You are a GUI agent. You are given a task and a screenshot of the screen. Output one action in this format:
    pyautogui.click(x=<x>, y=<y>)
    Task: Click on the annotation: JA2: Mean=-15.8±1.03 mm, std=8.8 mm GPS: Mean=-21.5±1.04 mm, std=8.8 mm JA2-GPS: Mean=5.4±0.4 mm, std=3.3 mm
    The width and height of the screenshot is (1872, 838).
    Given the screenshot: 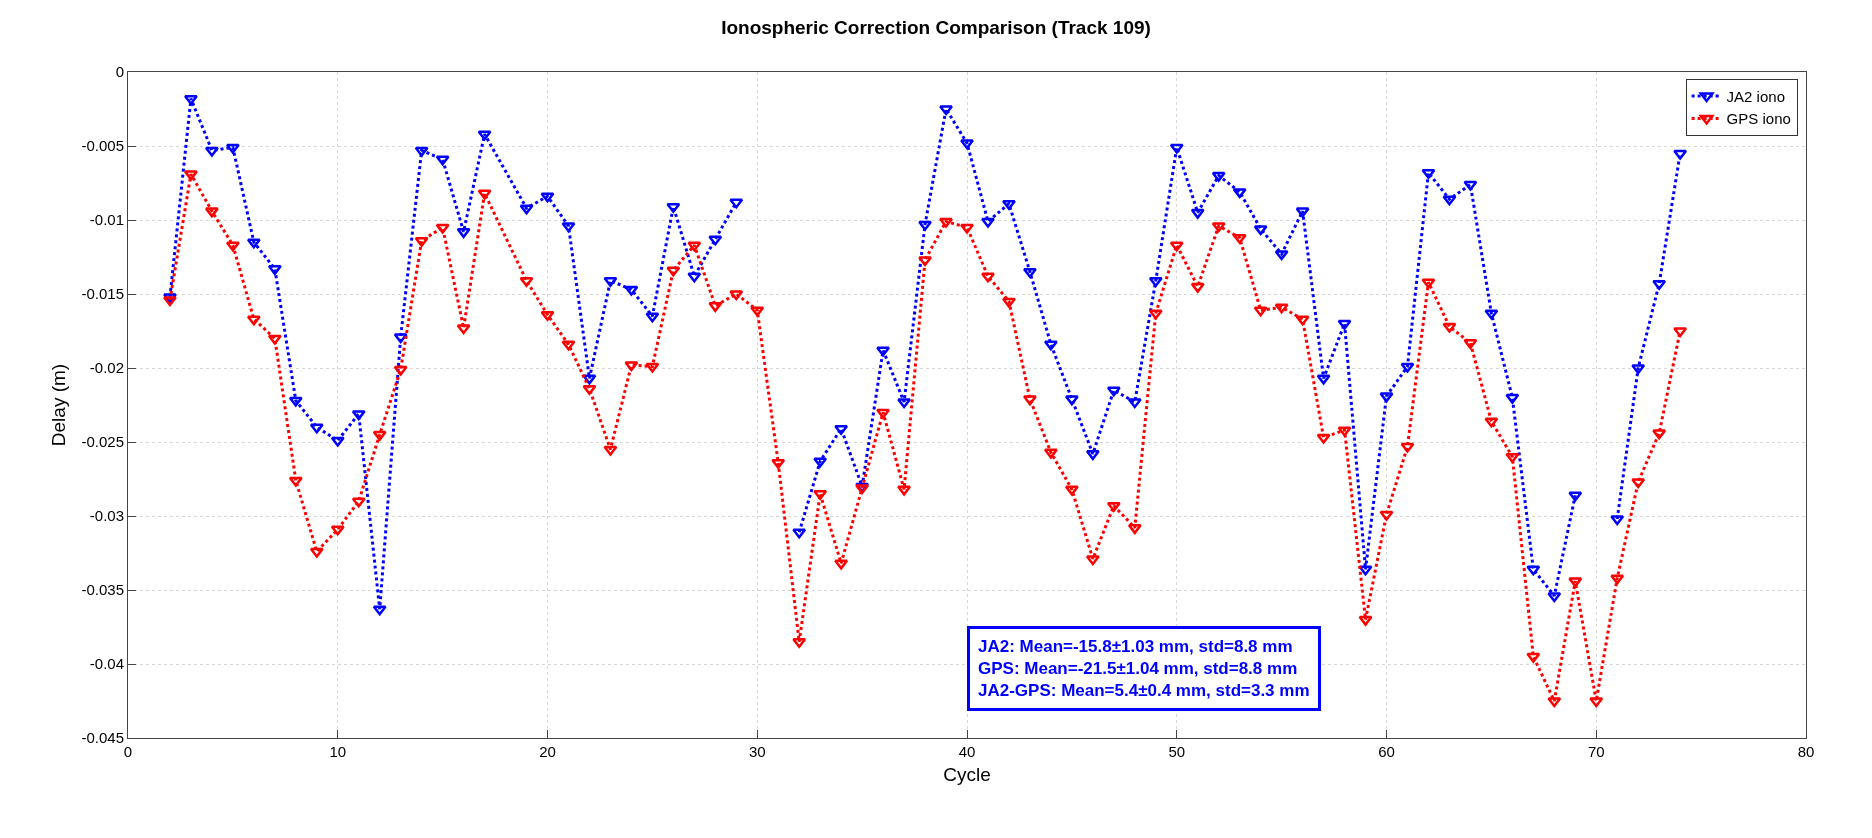 What is the action you would take?
    pyautogui.click(x=1144, y=669)
    